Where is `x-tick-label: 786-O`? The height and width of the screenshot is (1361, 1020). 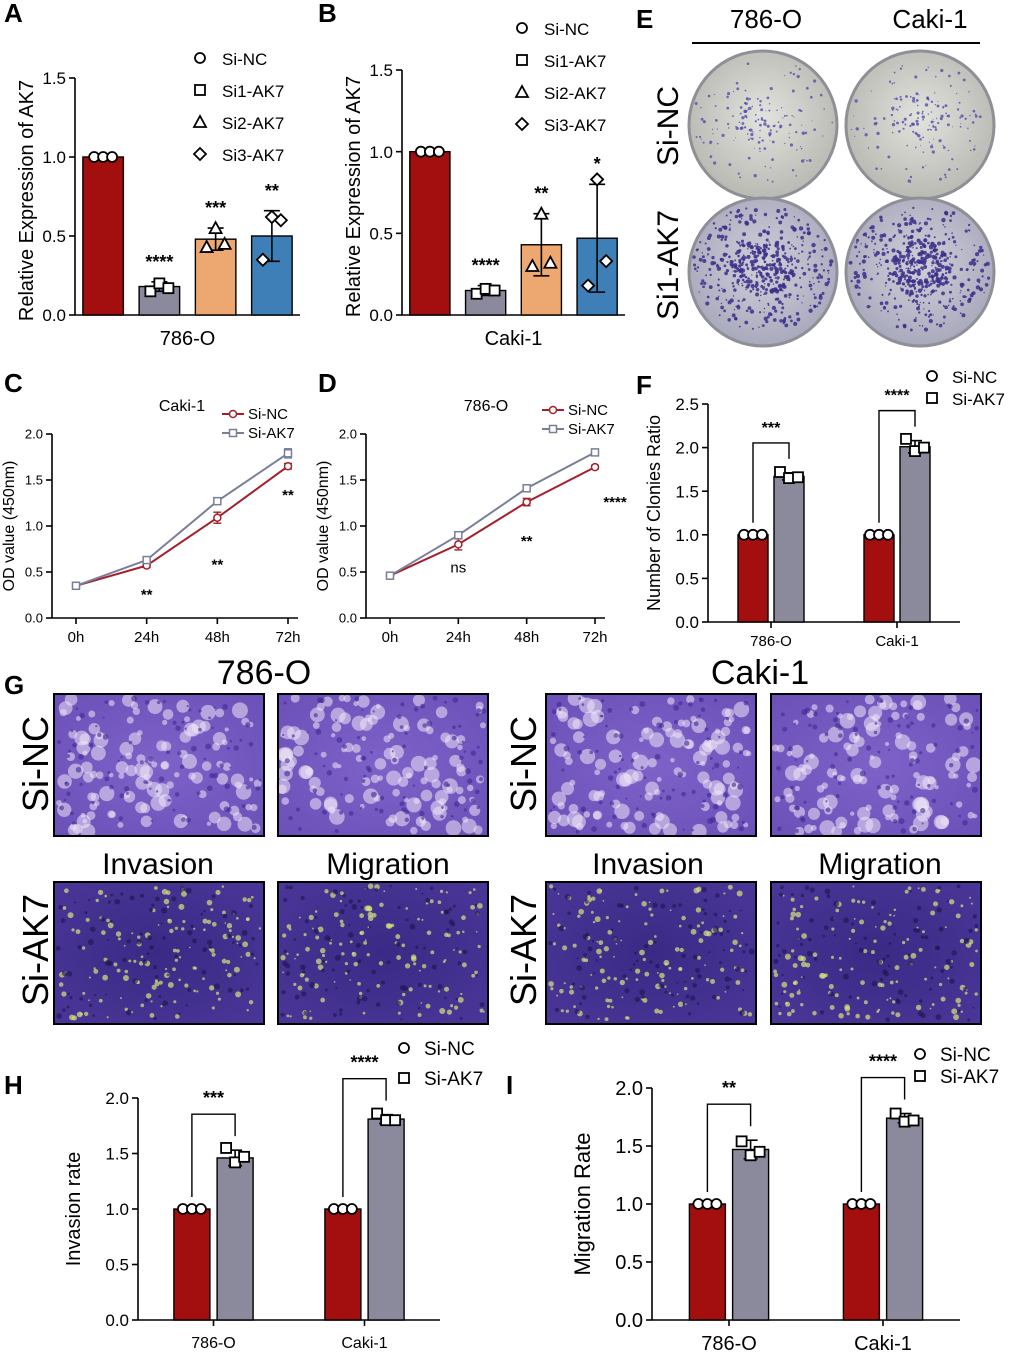
x-tick-label: 786-O is located at coordinates (729, 1344).